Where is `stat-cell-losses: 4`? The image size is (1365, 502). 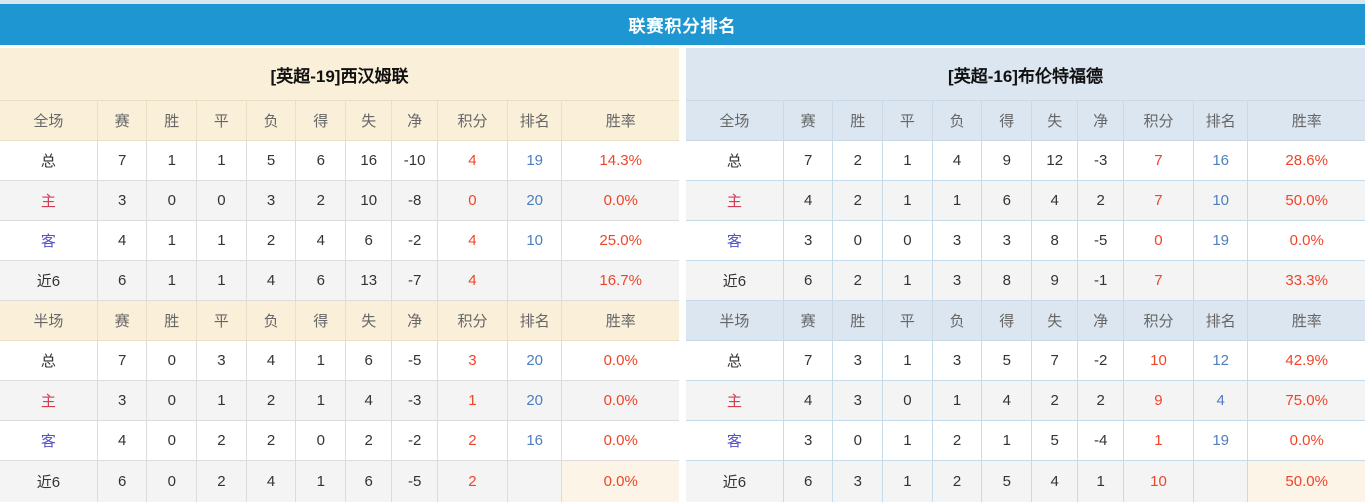
stat-cell-losses: 4 is located at coordinates (957, 160).